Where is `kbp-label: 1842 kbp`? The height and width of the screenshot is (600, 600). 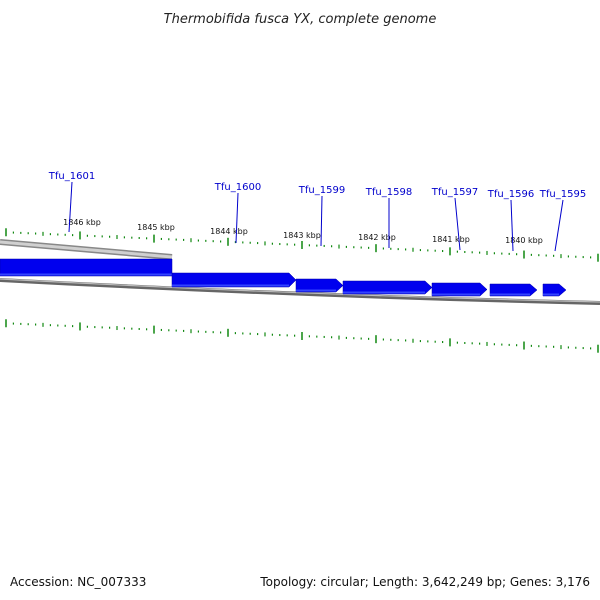
kbp-label: 1842 kbp is located at coordinates (377, 237).